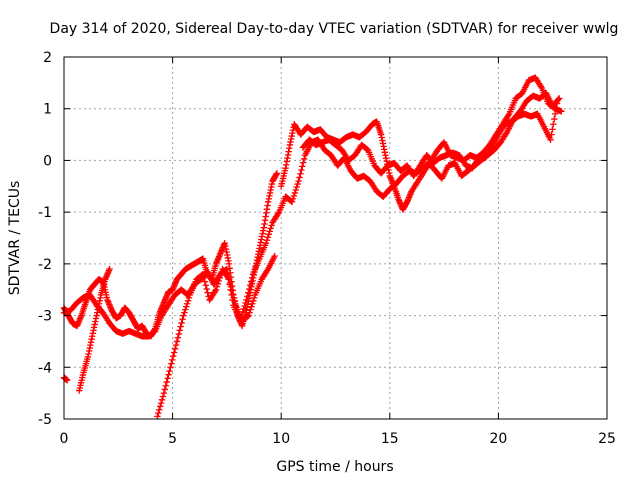 This screenshot has width=640, height=480. Describe the element at coordinates (45, 317) in the screenshot. I see `y-tick-label: -3` at that location.